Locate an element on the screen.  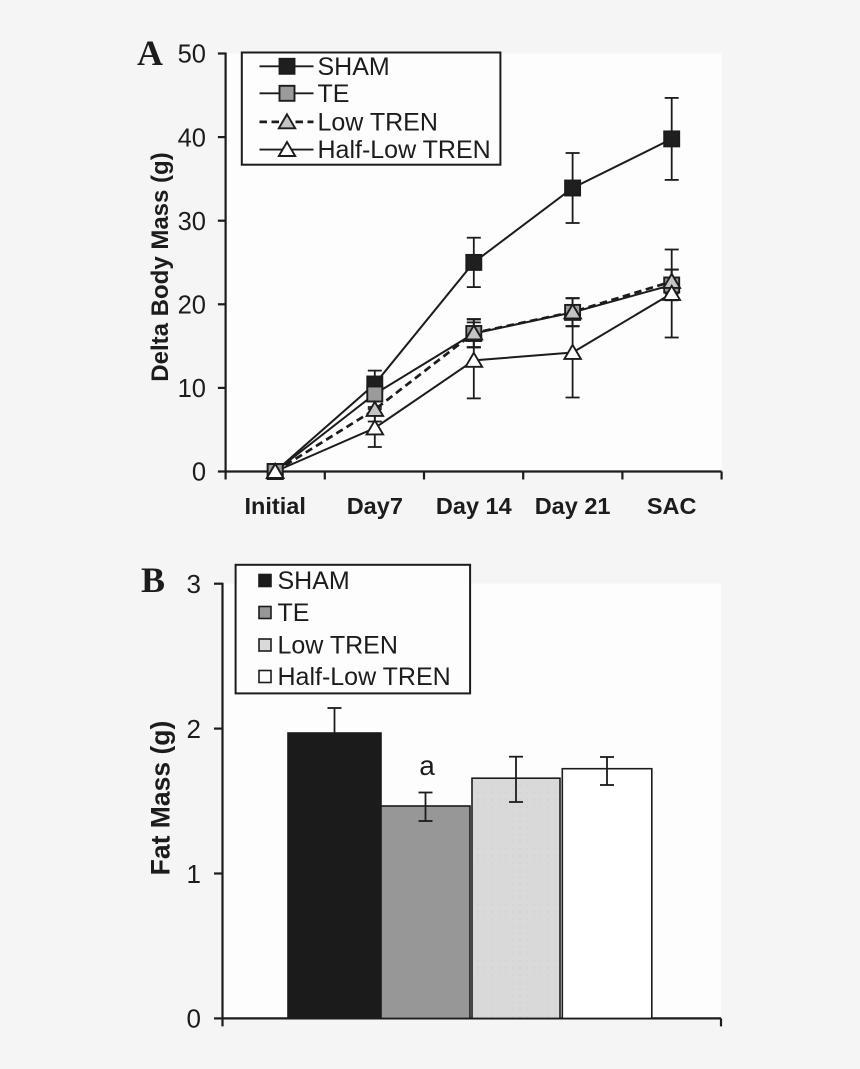
svg-text: 10 is located at coordinates (192, 389).